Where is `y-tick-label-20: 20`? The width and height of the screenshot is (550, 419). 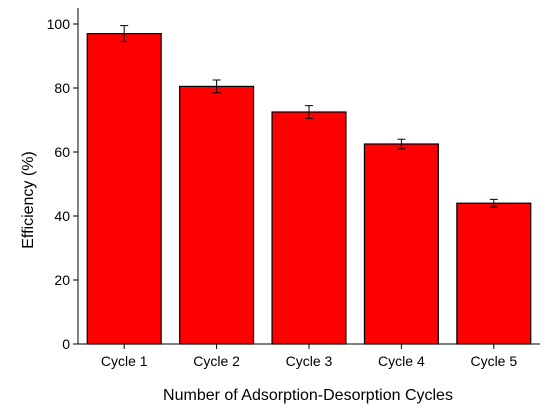 y-tick-label-20: 20 is located at coordinates (62, 280).